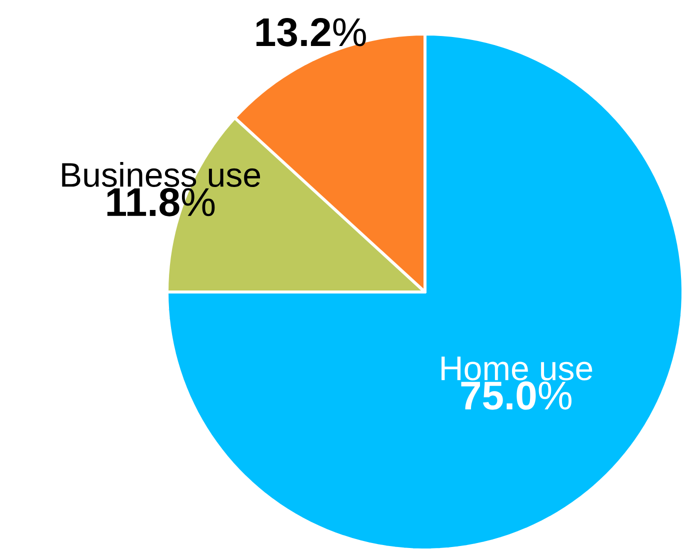  What do you see at coordinates (517, 368) in the screenshot?
I see `slice-label: Home use` at bounding box center [517, 368].